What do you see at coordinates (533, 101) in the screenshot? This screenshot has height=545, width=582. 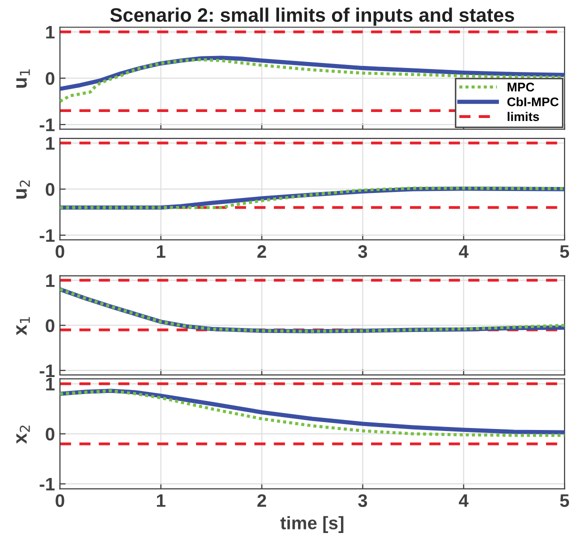 I see `legend-label: CbI-MPC` at bounding box center [533, 101].